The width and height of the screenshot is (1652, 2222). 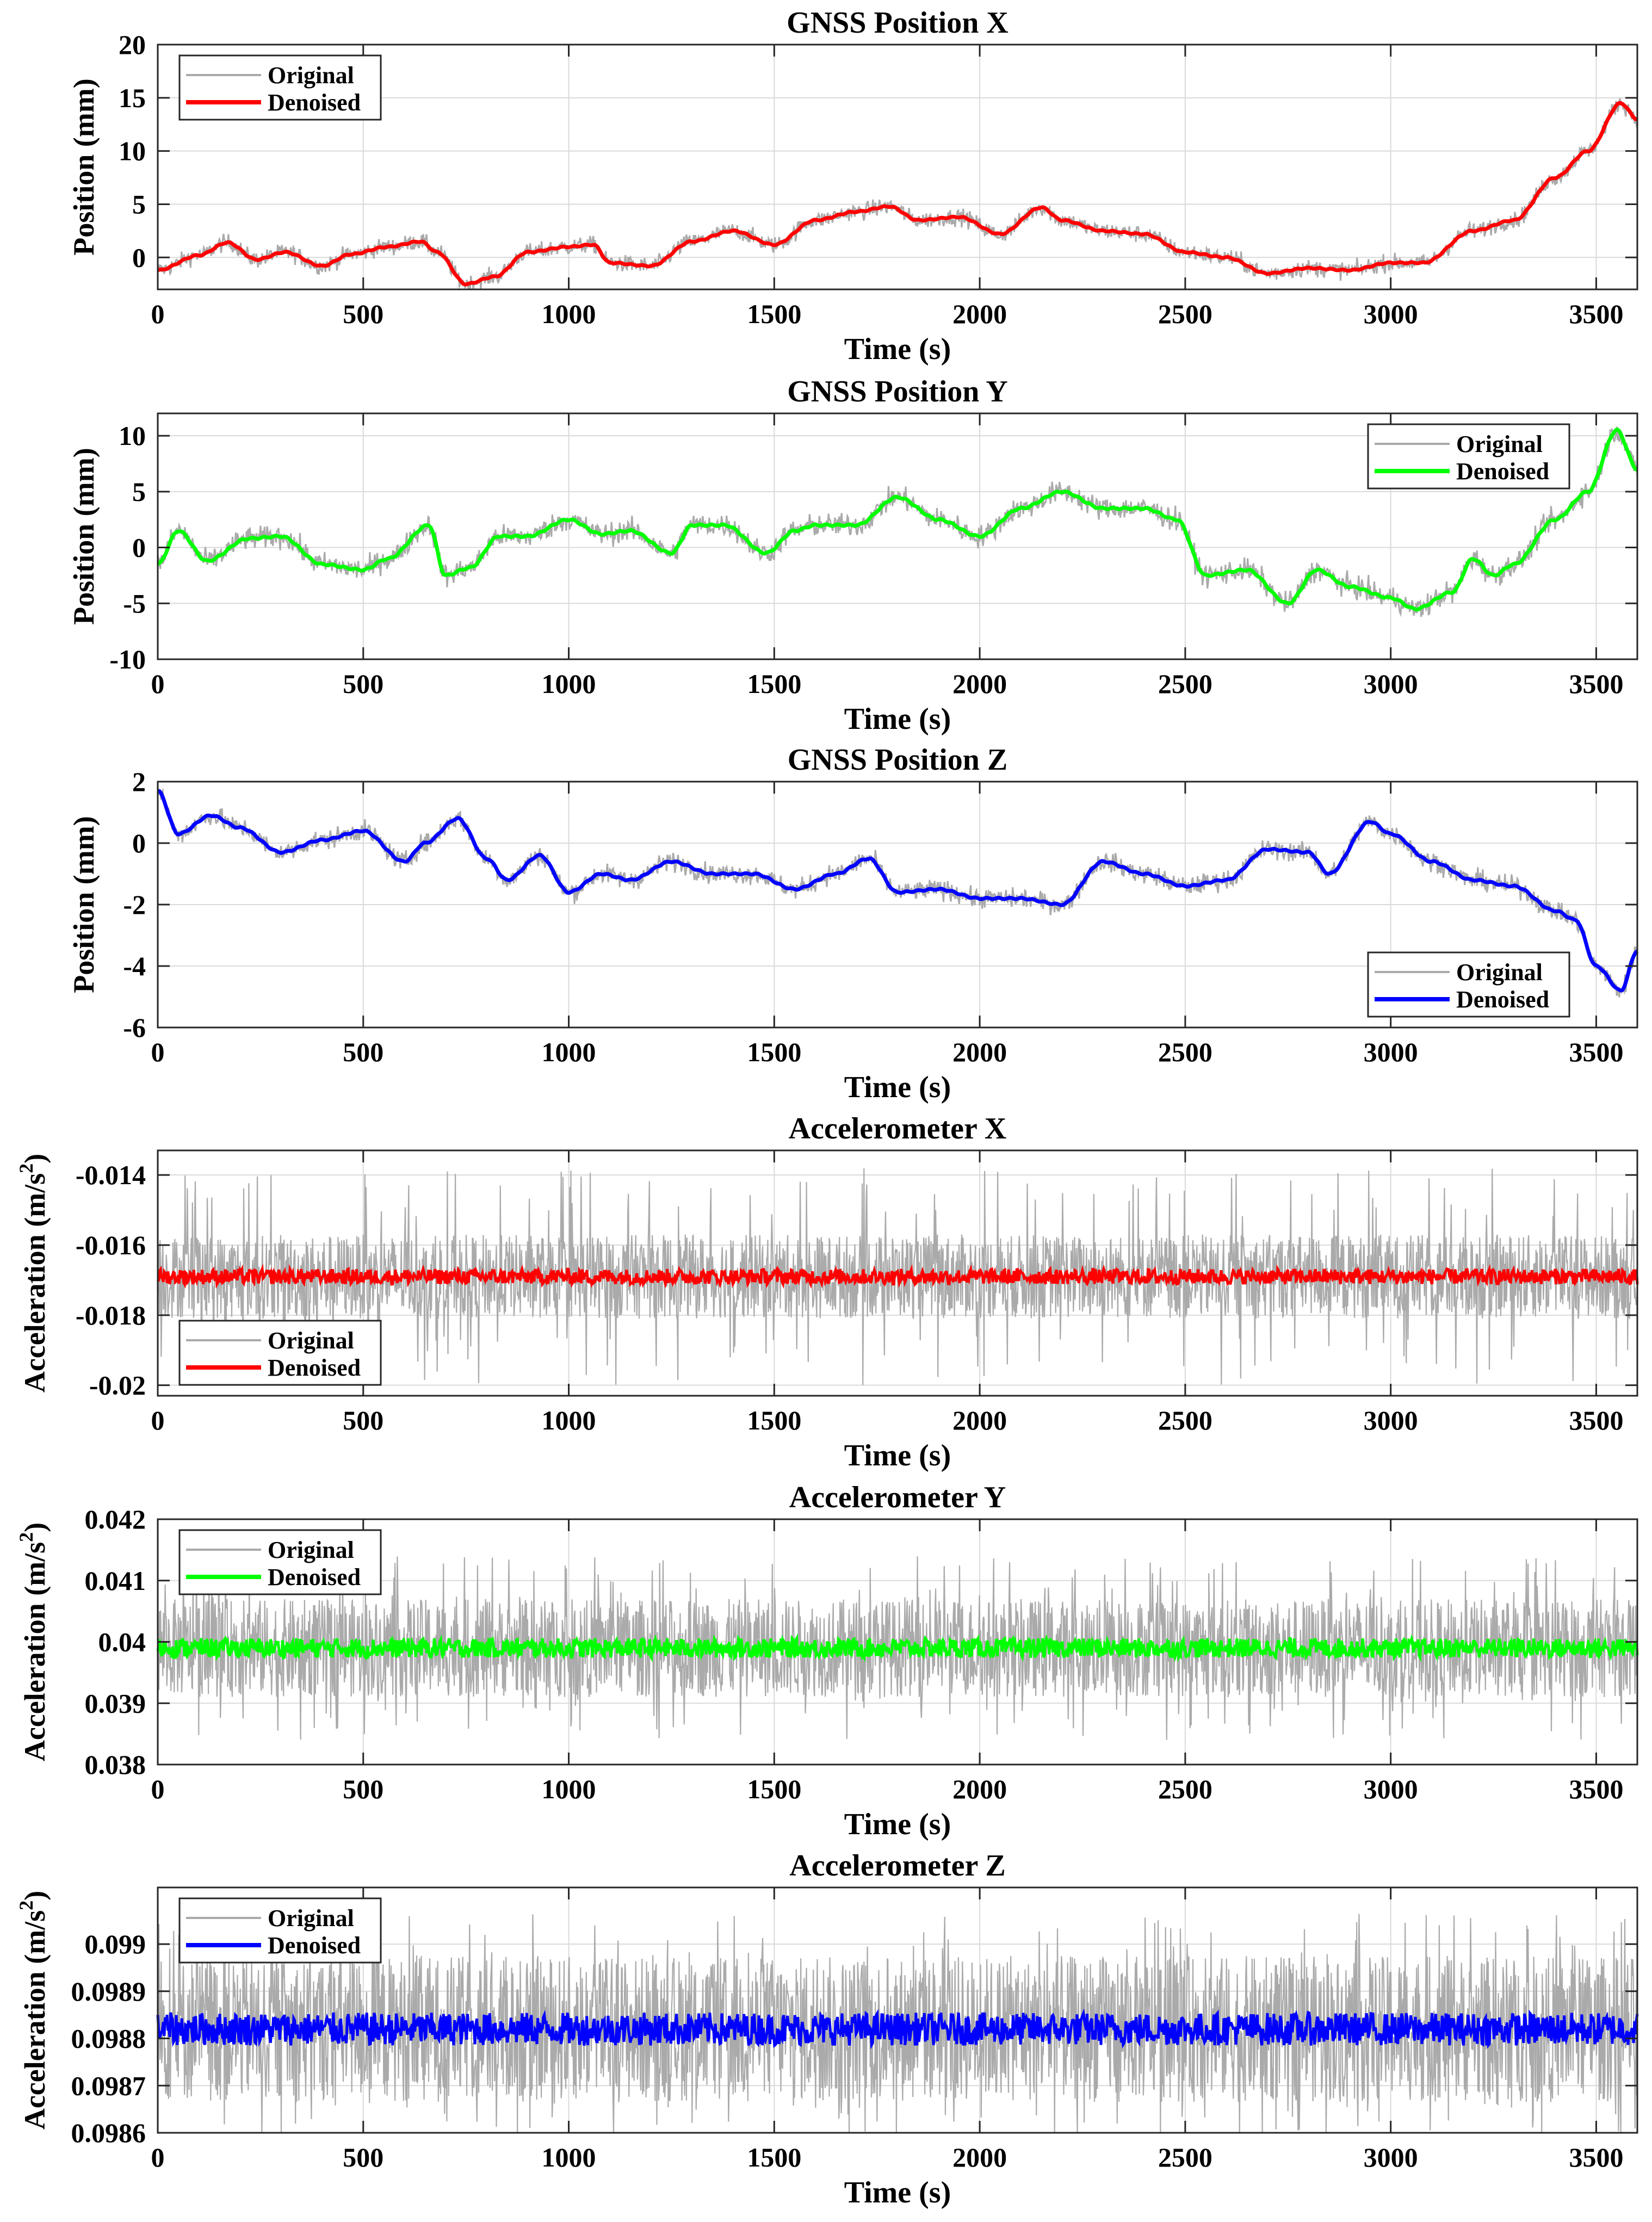 I want to click on chart-title: Accelerometer Z, so click(x=897, y=1866).